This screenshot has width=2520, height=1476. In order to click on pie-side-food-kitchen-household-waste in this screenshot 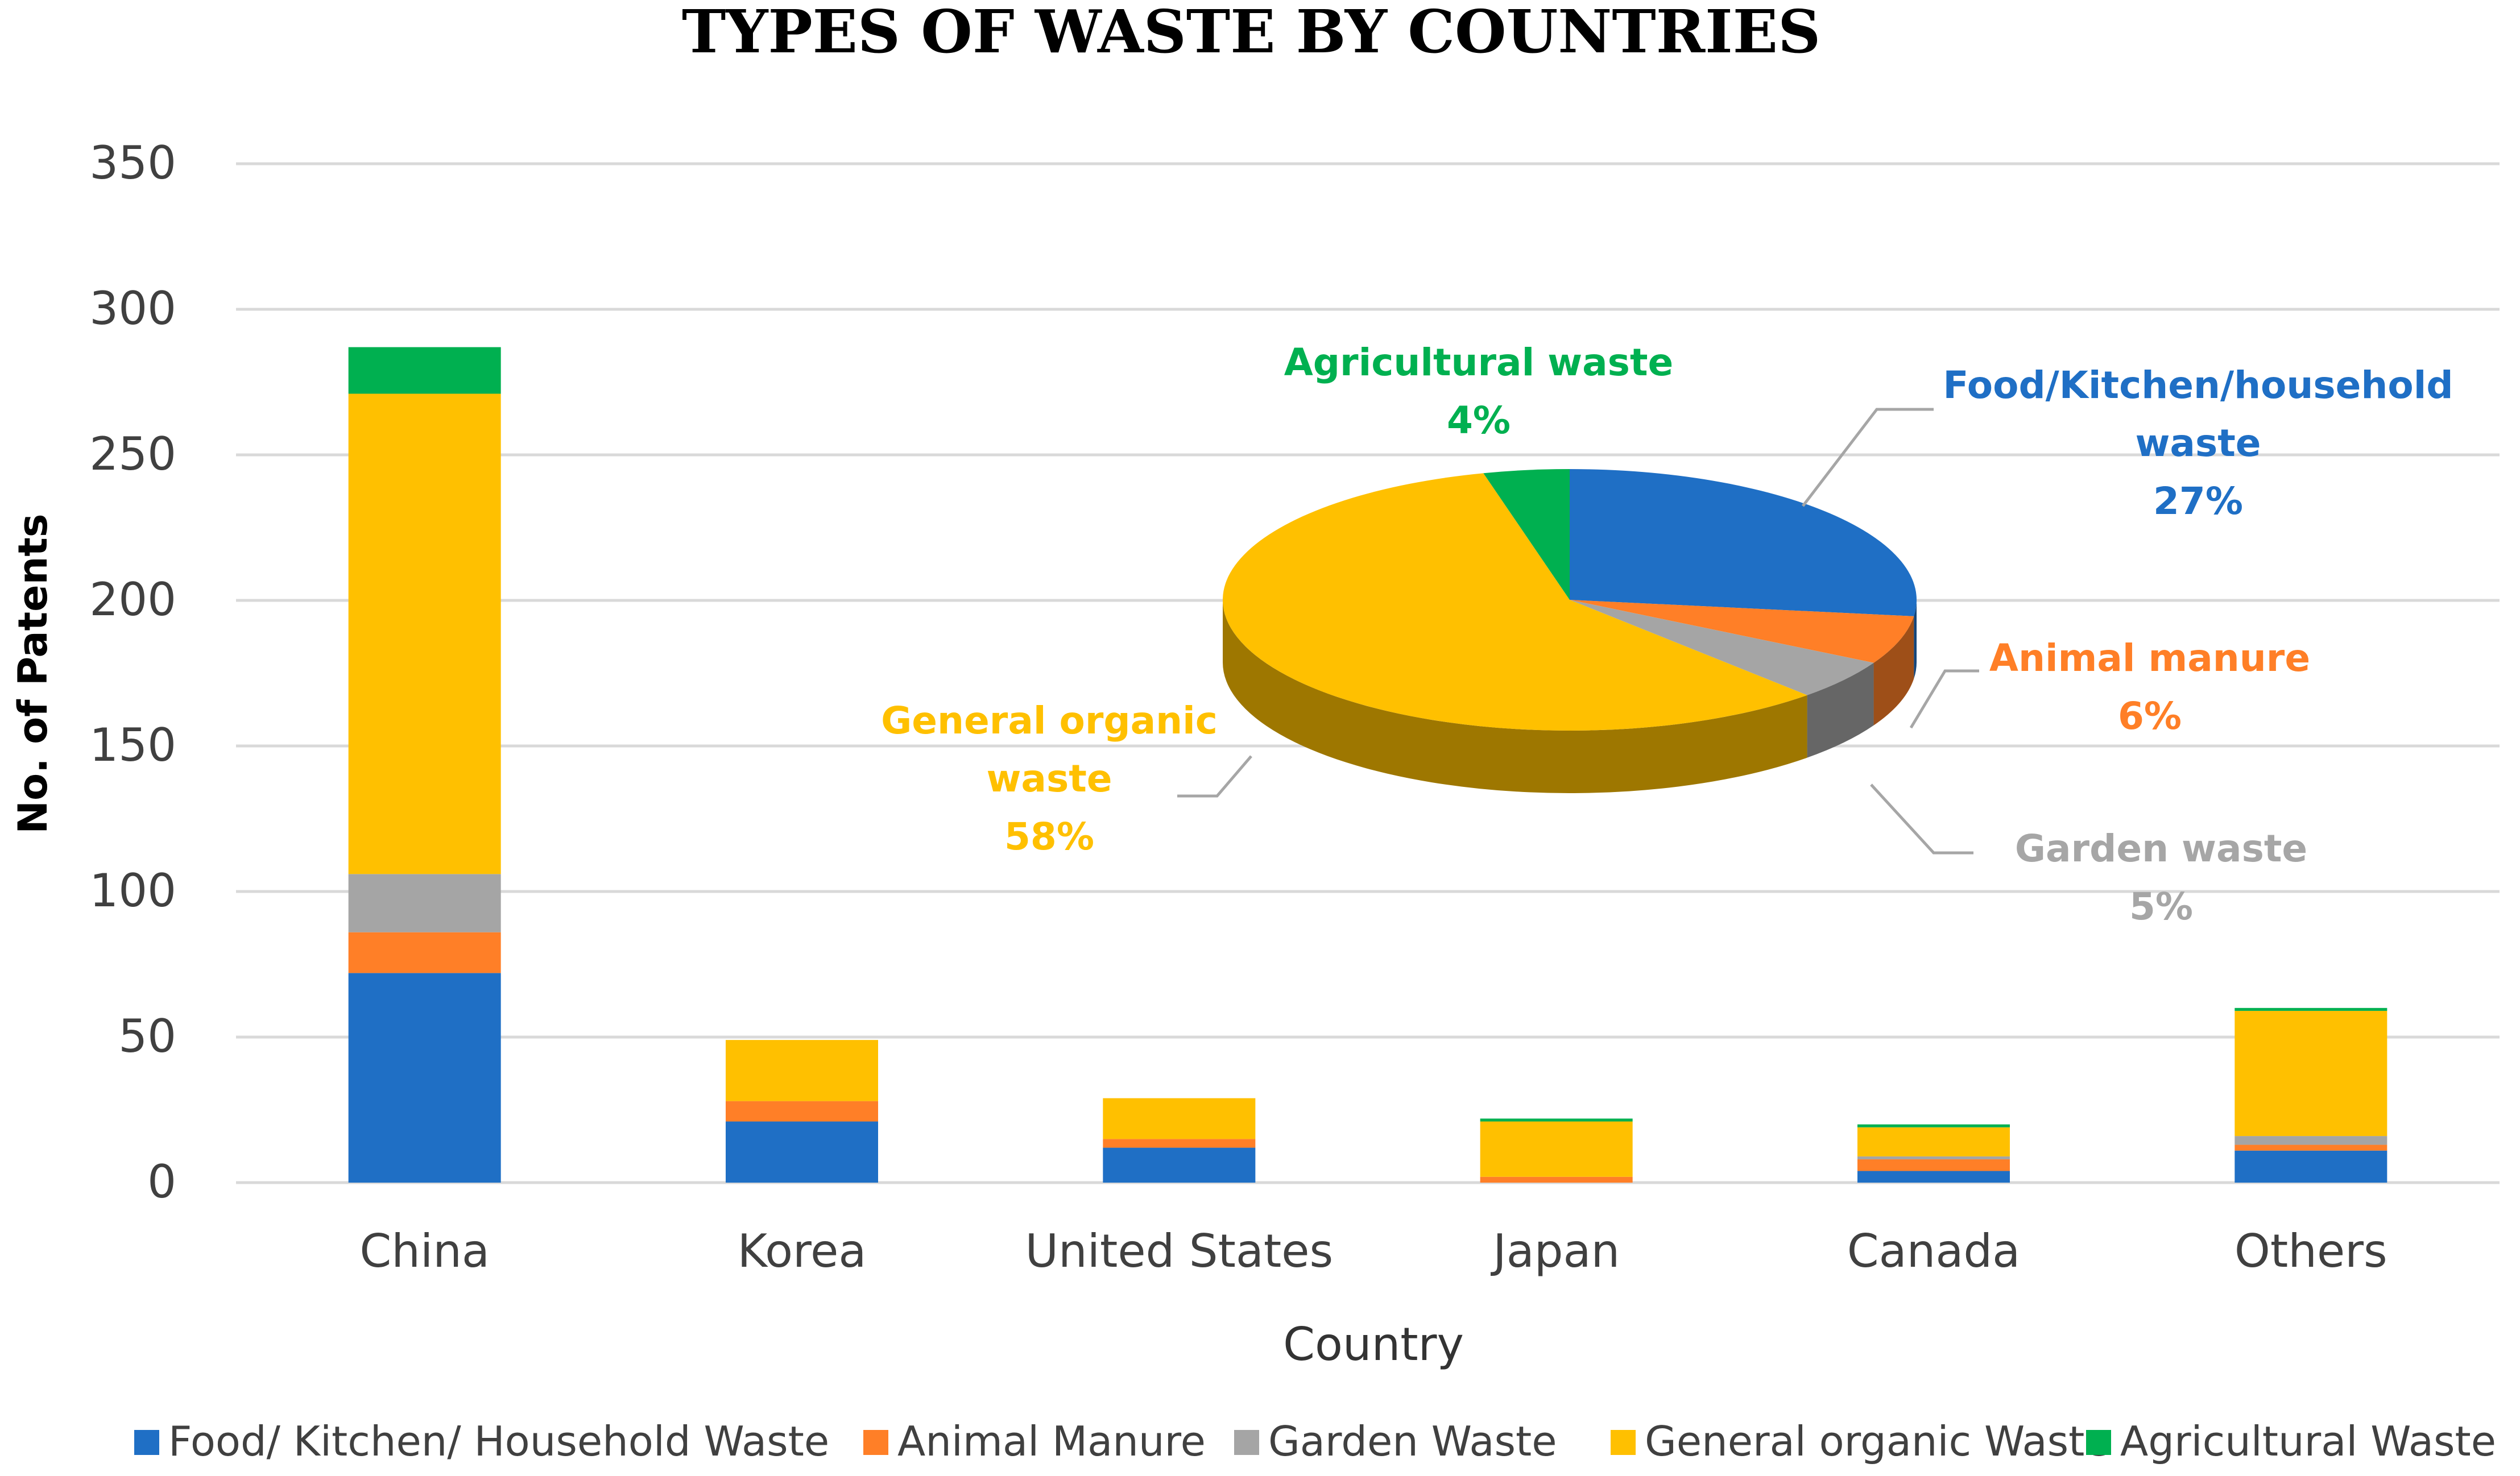, I will do `click(1915, 639)`.